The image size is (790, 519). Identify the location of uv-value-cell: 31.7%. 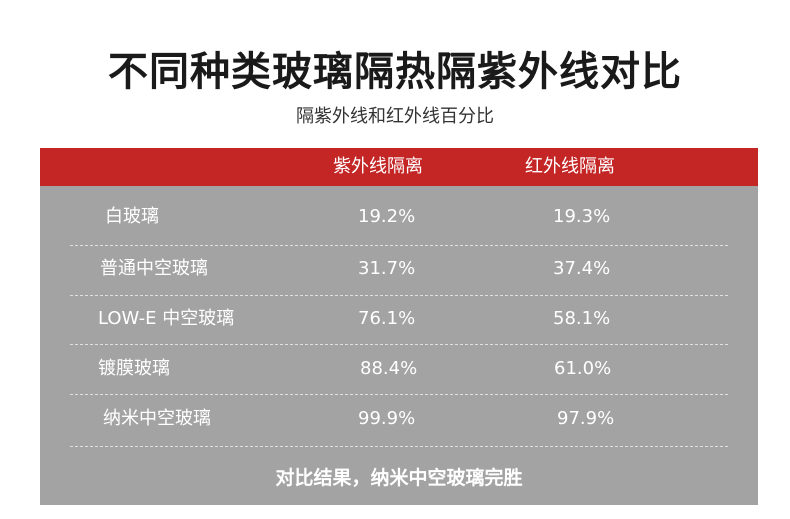
(387, 268).